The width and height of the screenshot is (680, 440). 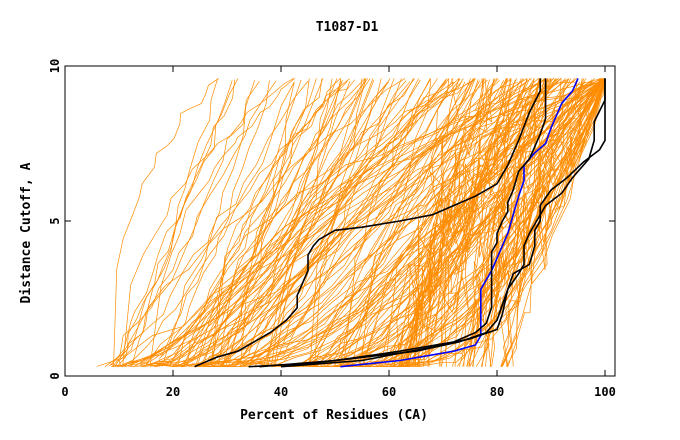 What do you see at coordinates (605, 392) in the screenshot?
I see `x-tick-label: 100` at bounding box center [605, 392].